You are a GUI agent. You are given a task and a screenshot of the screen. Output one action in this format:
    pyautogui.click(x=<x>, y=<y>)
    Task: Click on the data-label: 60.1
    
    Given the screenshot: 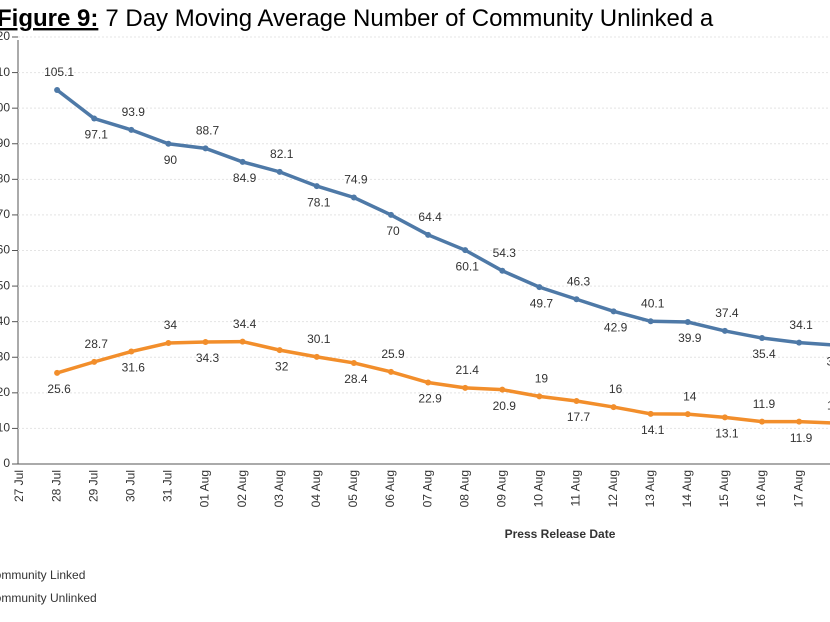 What is the action you would take?
    pyautogui.click(x=468, y=266)
    